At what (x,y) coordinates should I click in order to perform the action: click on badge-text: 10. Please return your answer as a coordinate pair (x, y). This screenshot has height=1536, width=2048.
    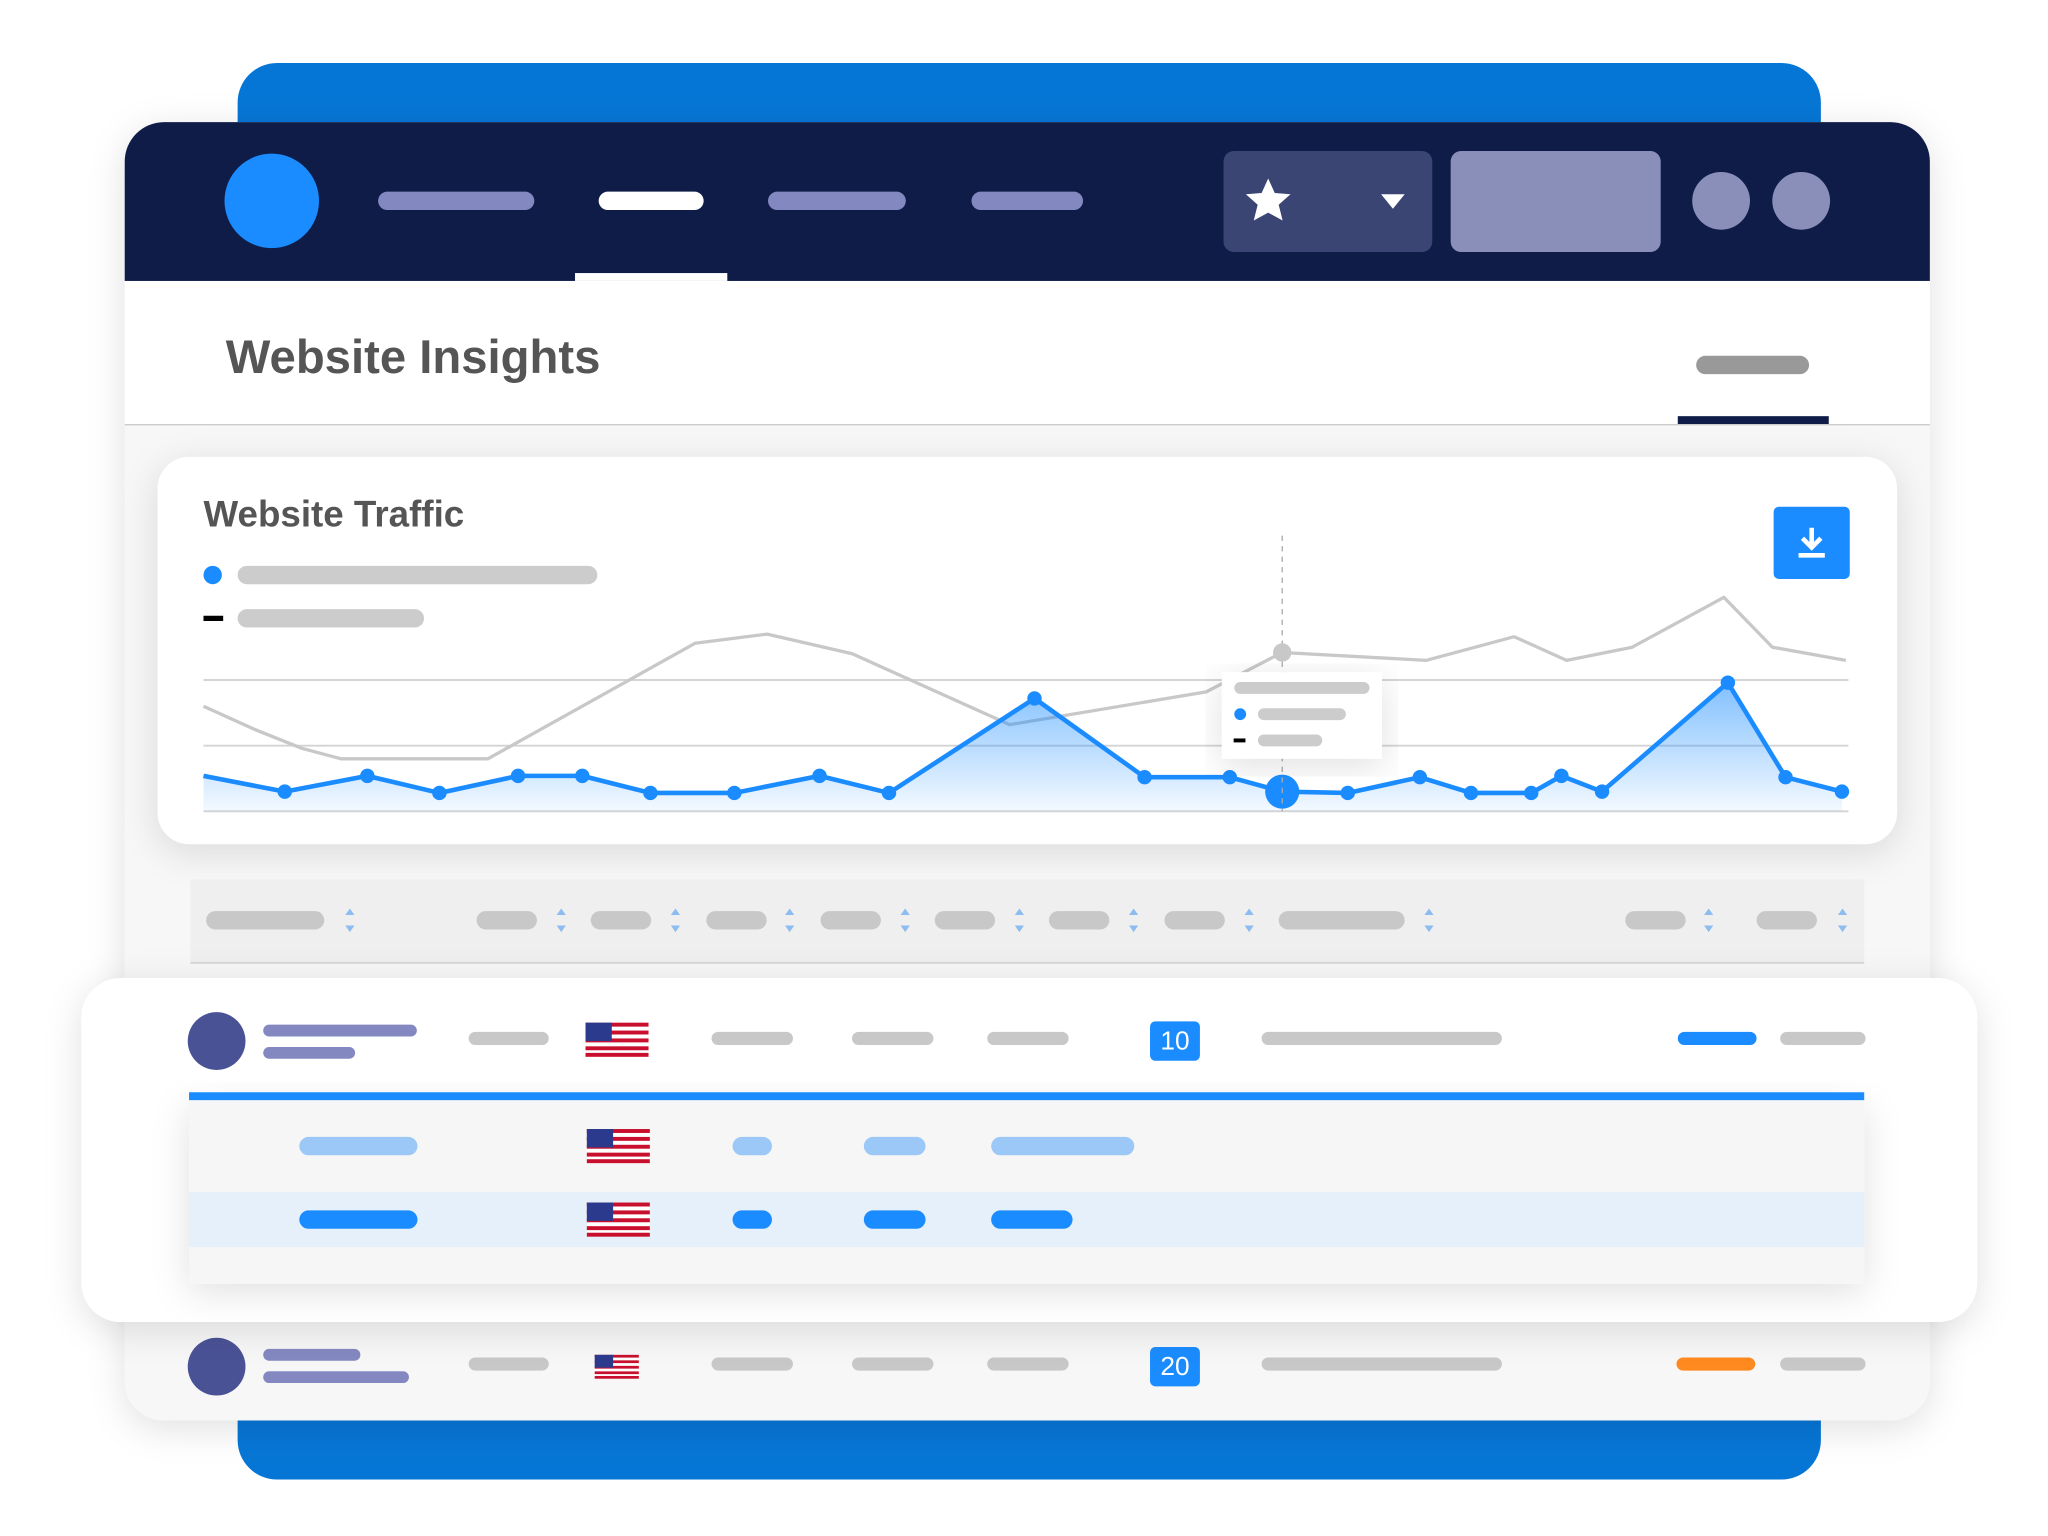
    Looking at the image, I should click on (1174, 1040).